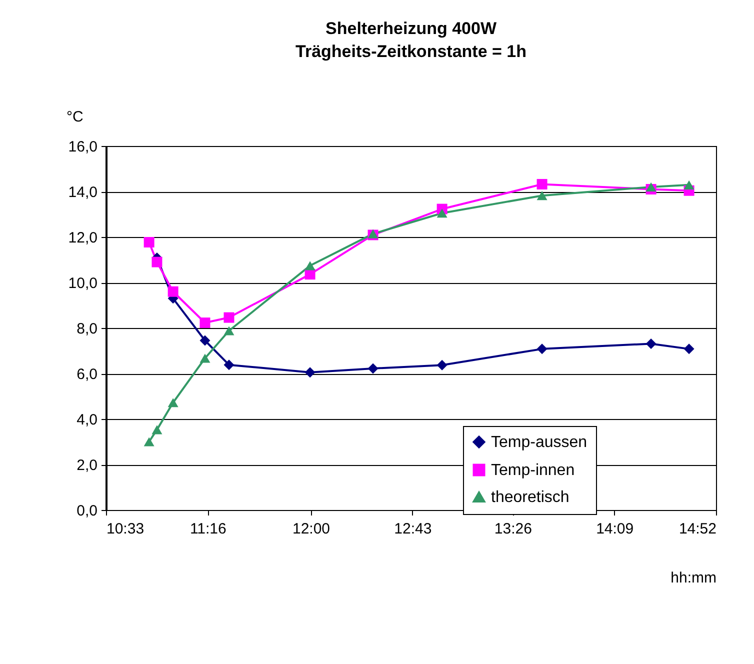 Image resolution: width=754 pixels, height=664 pixels. Describe the element at coordinates (75, 117) in the screenshot. I see `y-axis-title: °C` at that location.